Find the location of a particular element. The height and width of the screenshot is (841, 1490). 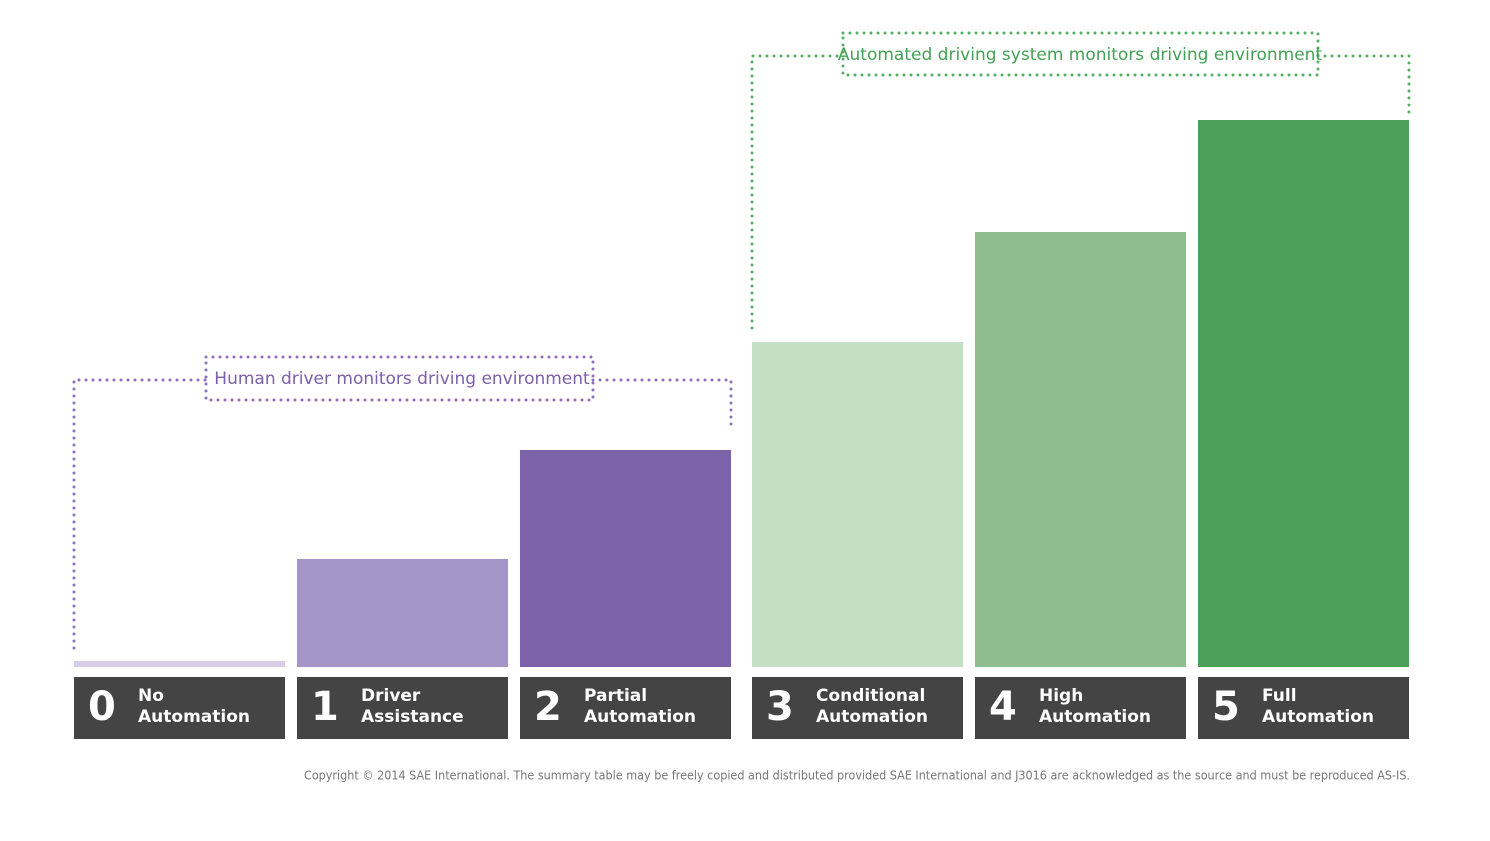

level-label: No is located at coordinates (151, 696).